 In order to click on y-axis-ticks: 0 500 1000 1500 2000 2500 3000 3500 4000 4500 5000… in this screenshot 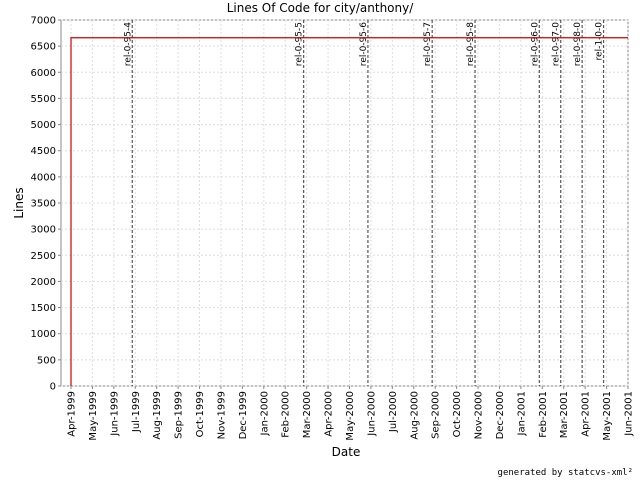, I will do `click(46, 204)`.